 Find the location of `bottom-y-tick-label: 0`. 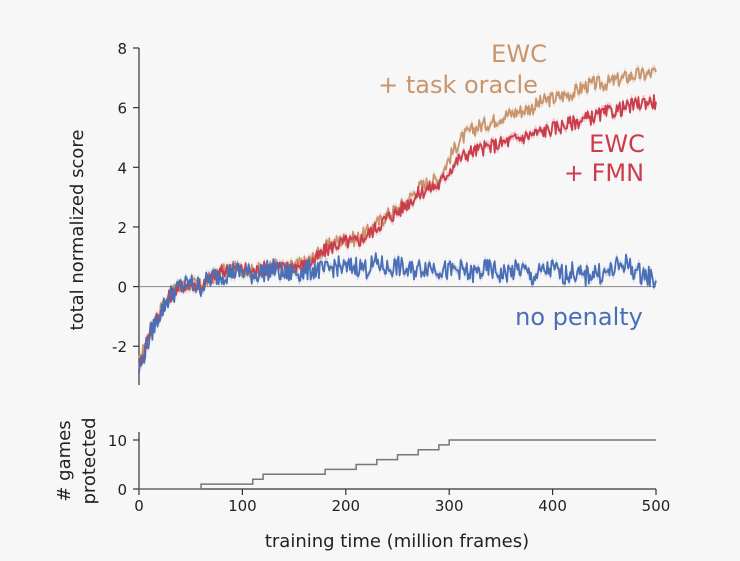

bottom-y-tick-label: 0 is located at coordinates (122, 490).